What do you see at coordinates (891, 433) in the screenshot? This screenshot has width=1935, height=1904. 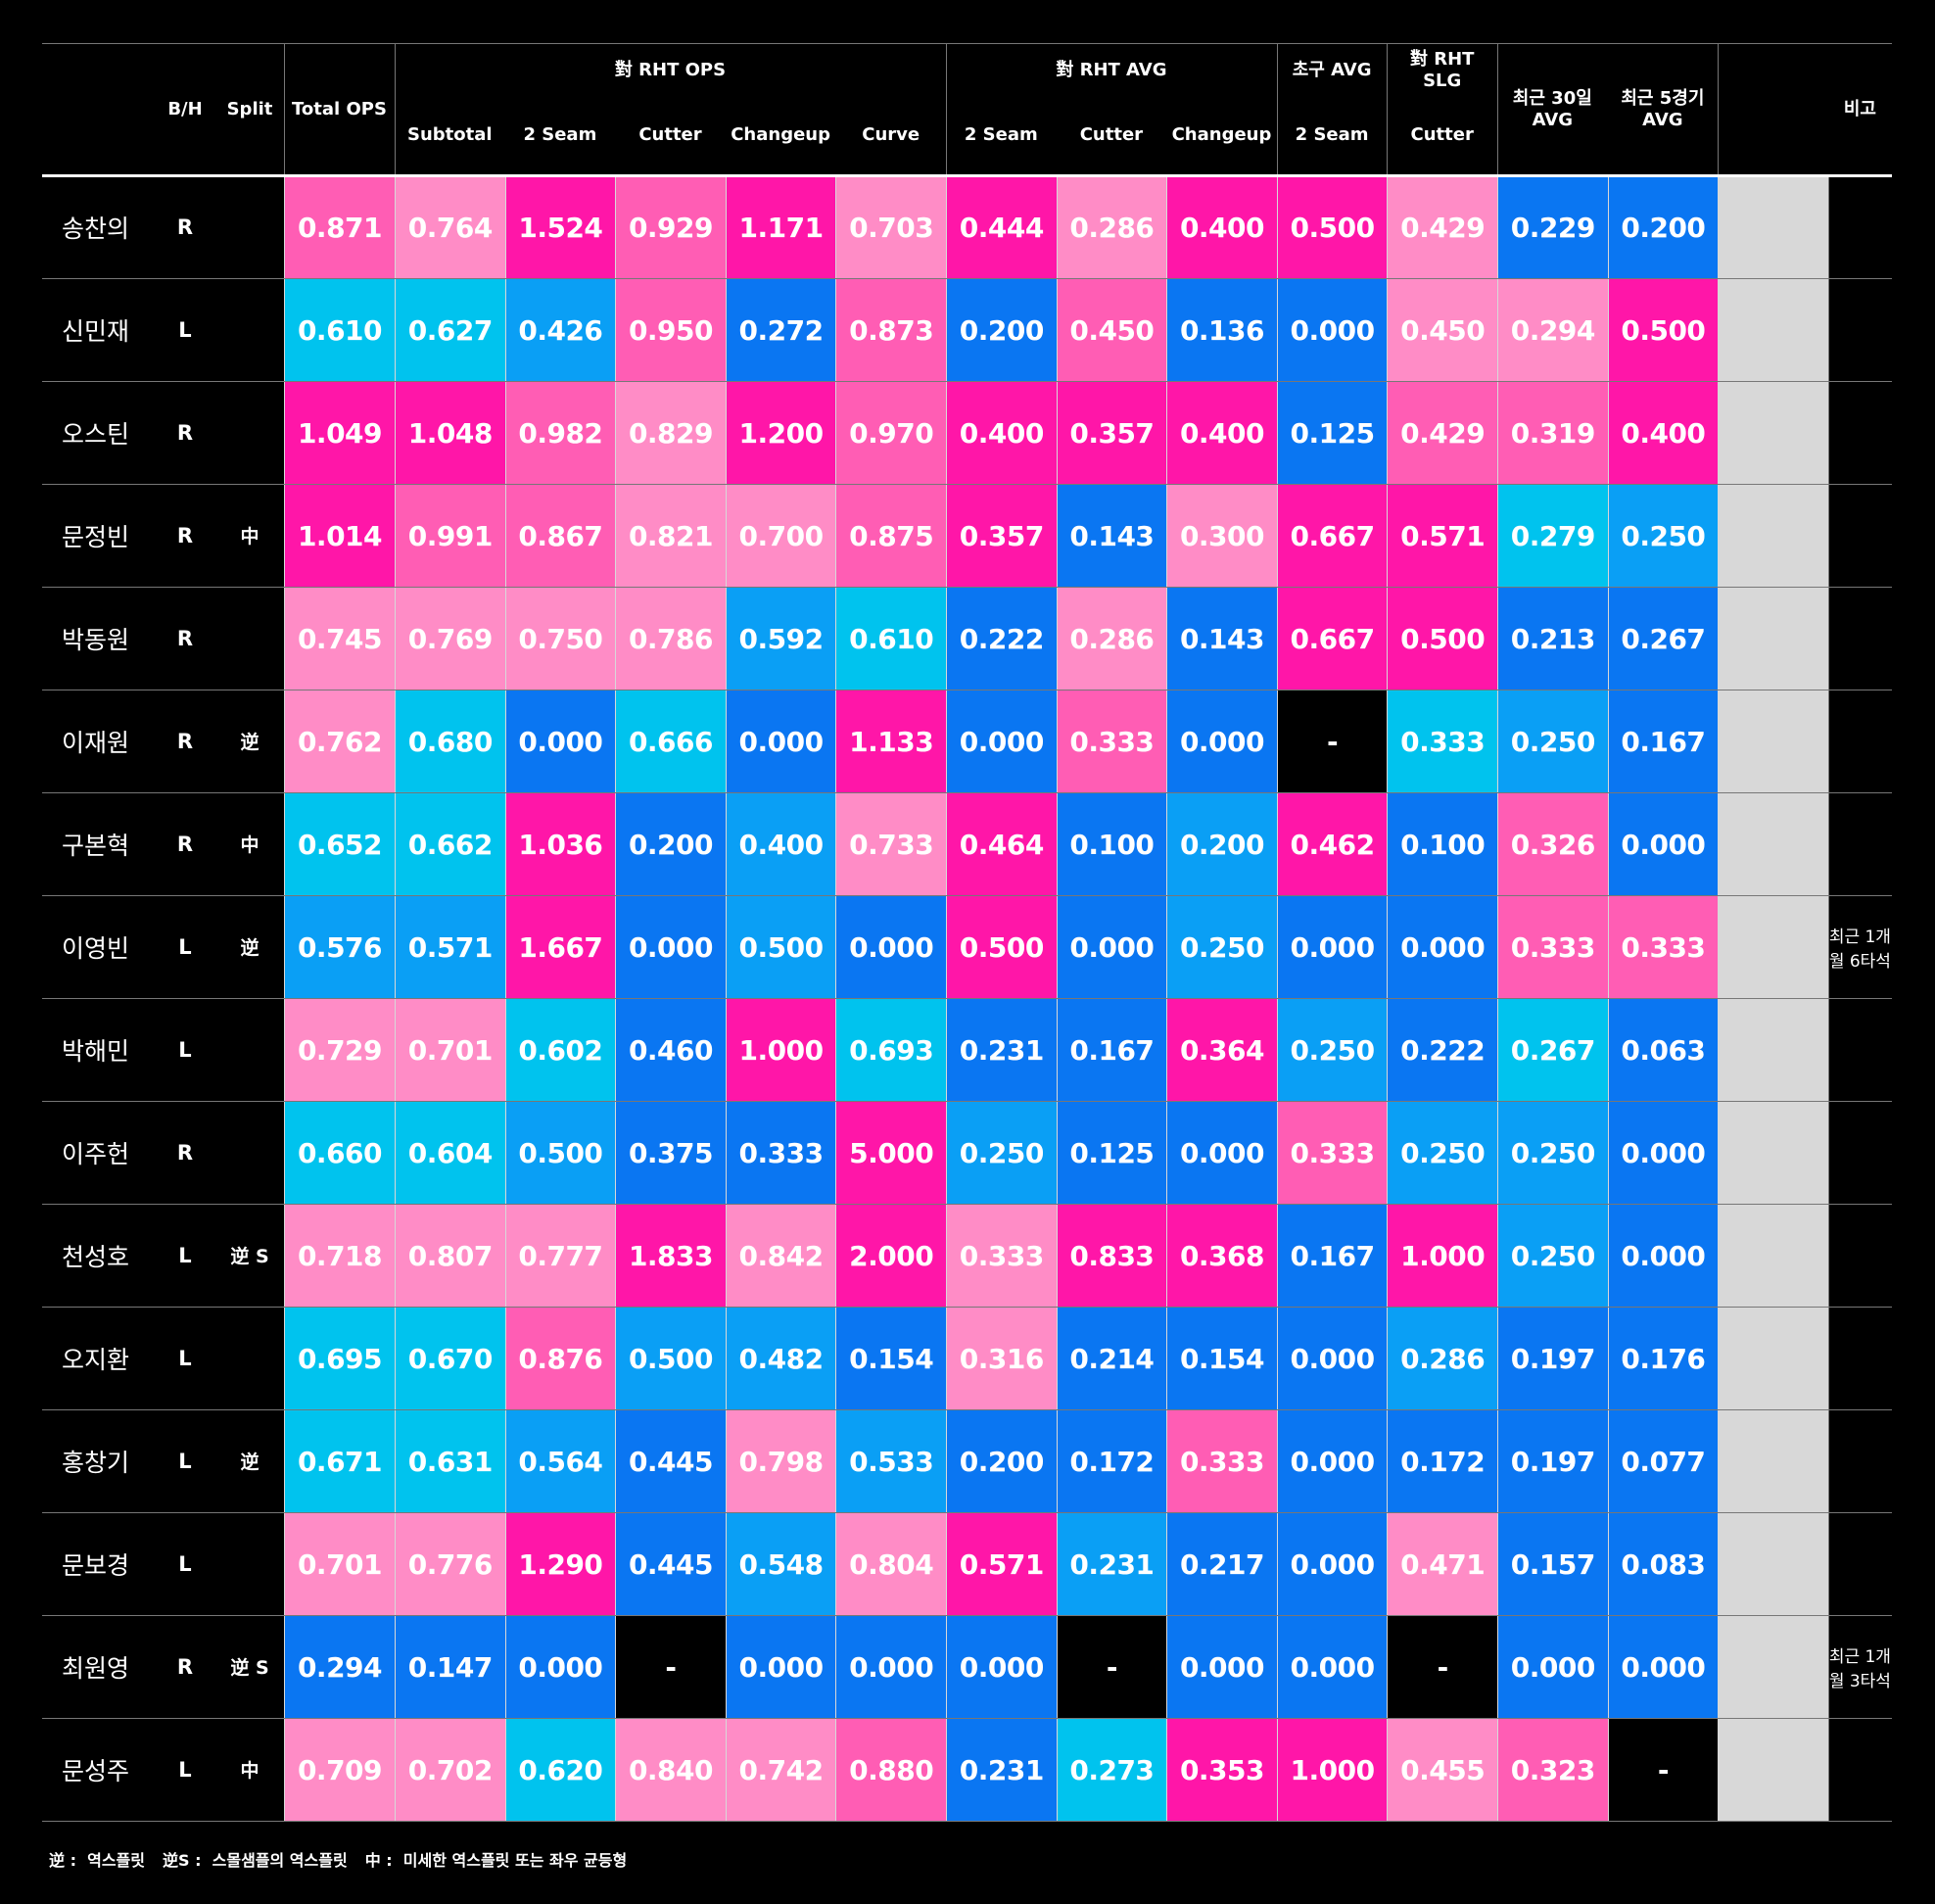 I see `stat-cell: 0.970` at bounding box center [891, 433].